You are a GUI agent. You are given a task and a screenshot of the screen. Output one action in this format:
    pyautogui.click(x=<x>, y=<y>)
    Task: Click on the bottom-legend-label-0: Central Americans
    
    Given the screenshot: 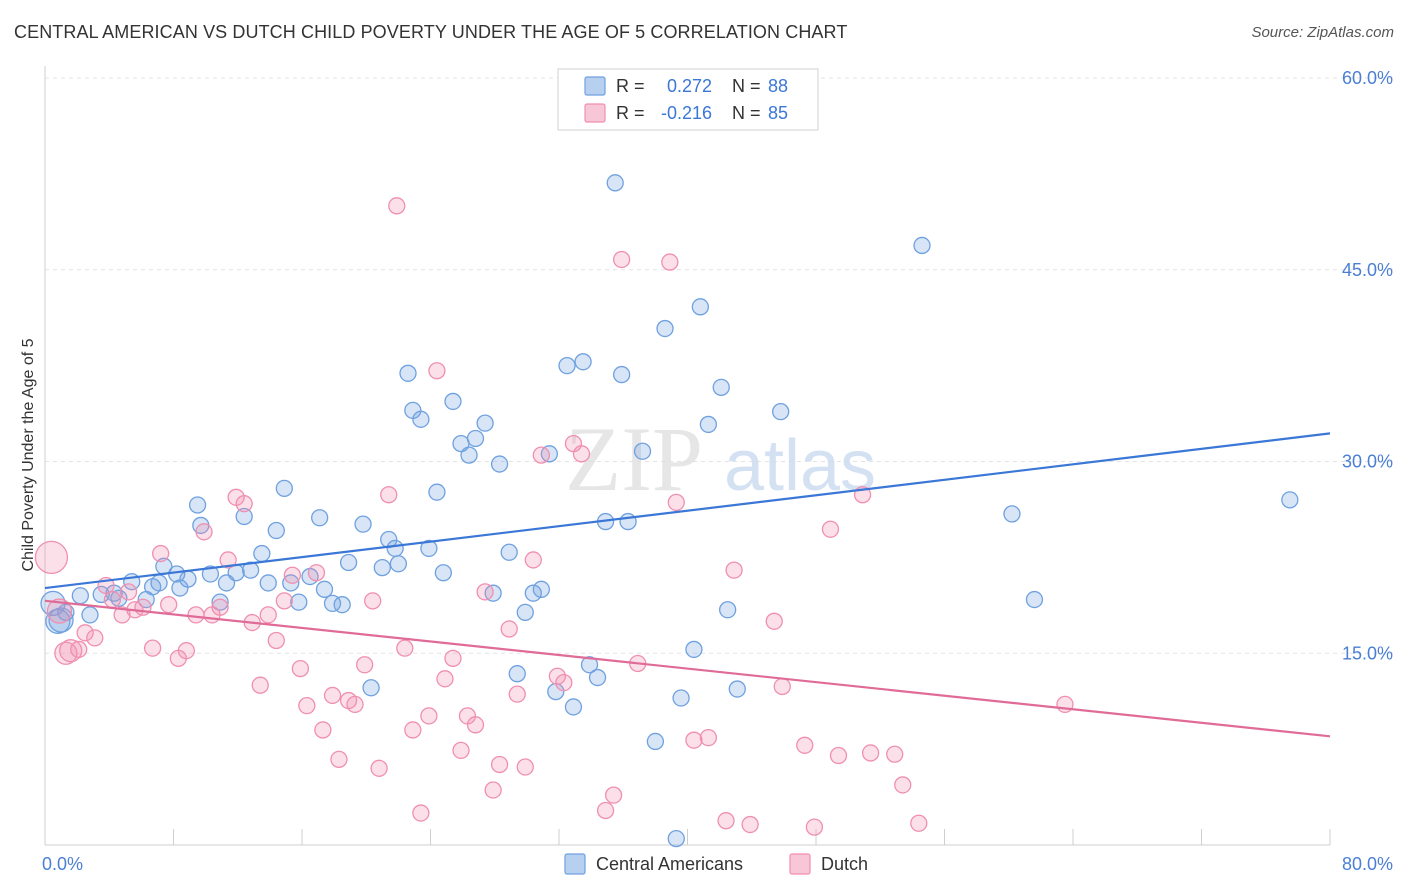 What is the action you would take?
    pyautogui.click(x=669, y=864)
    